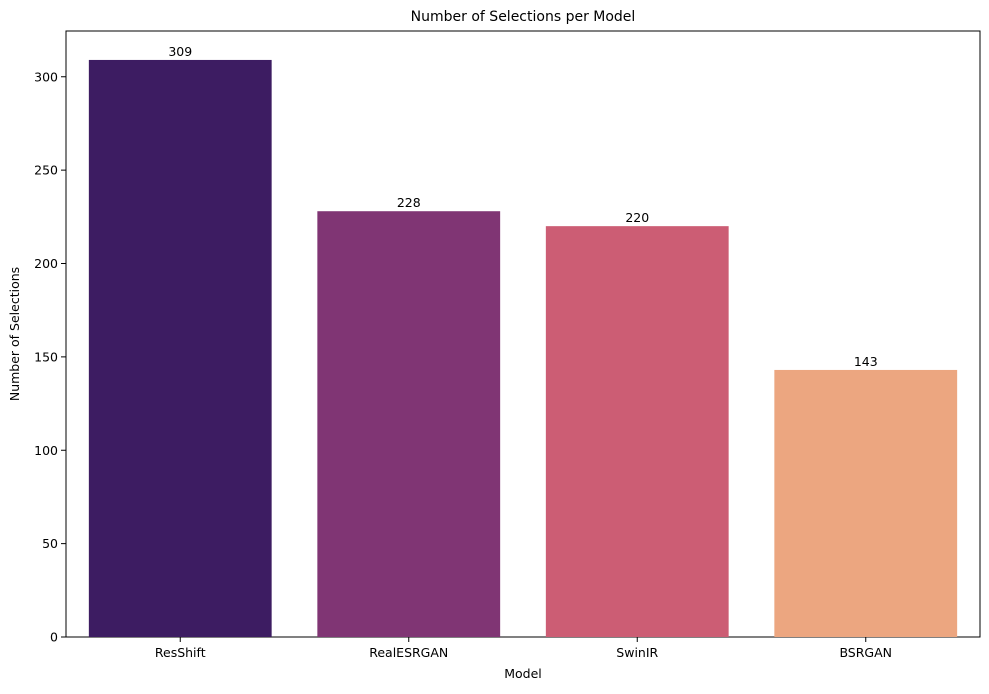 This screenshot has width=989, height=694. What do you see at coordinates (46, 170) in the screenshot?
I see `y-tick-label: 250` at bounding box center [46, 170].